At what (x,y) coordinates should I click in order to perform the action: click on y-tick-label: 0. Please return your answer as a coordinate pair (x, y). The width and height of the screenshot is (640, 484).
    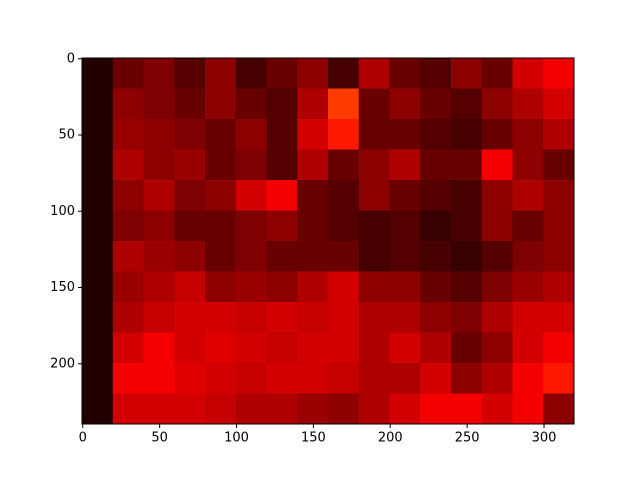
    Looking at the image, I should click on (71, 58).